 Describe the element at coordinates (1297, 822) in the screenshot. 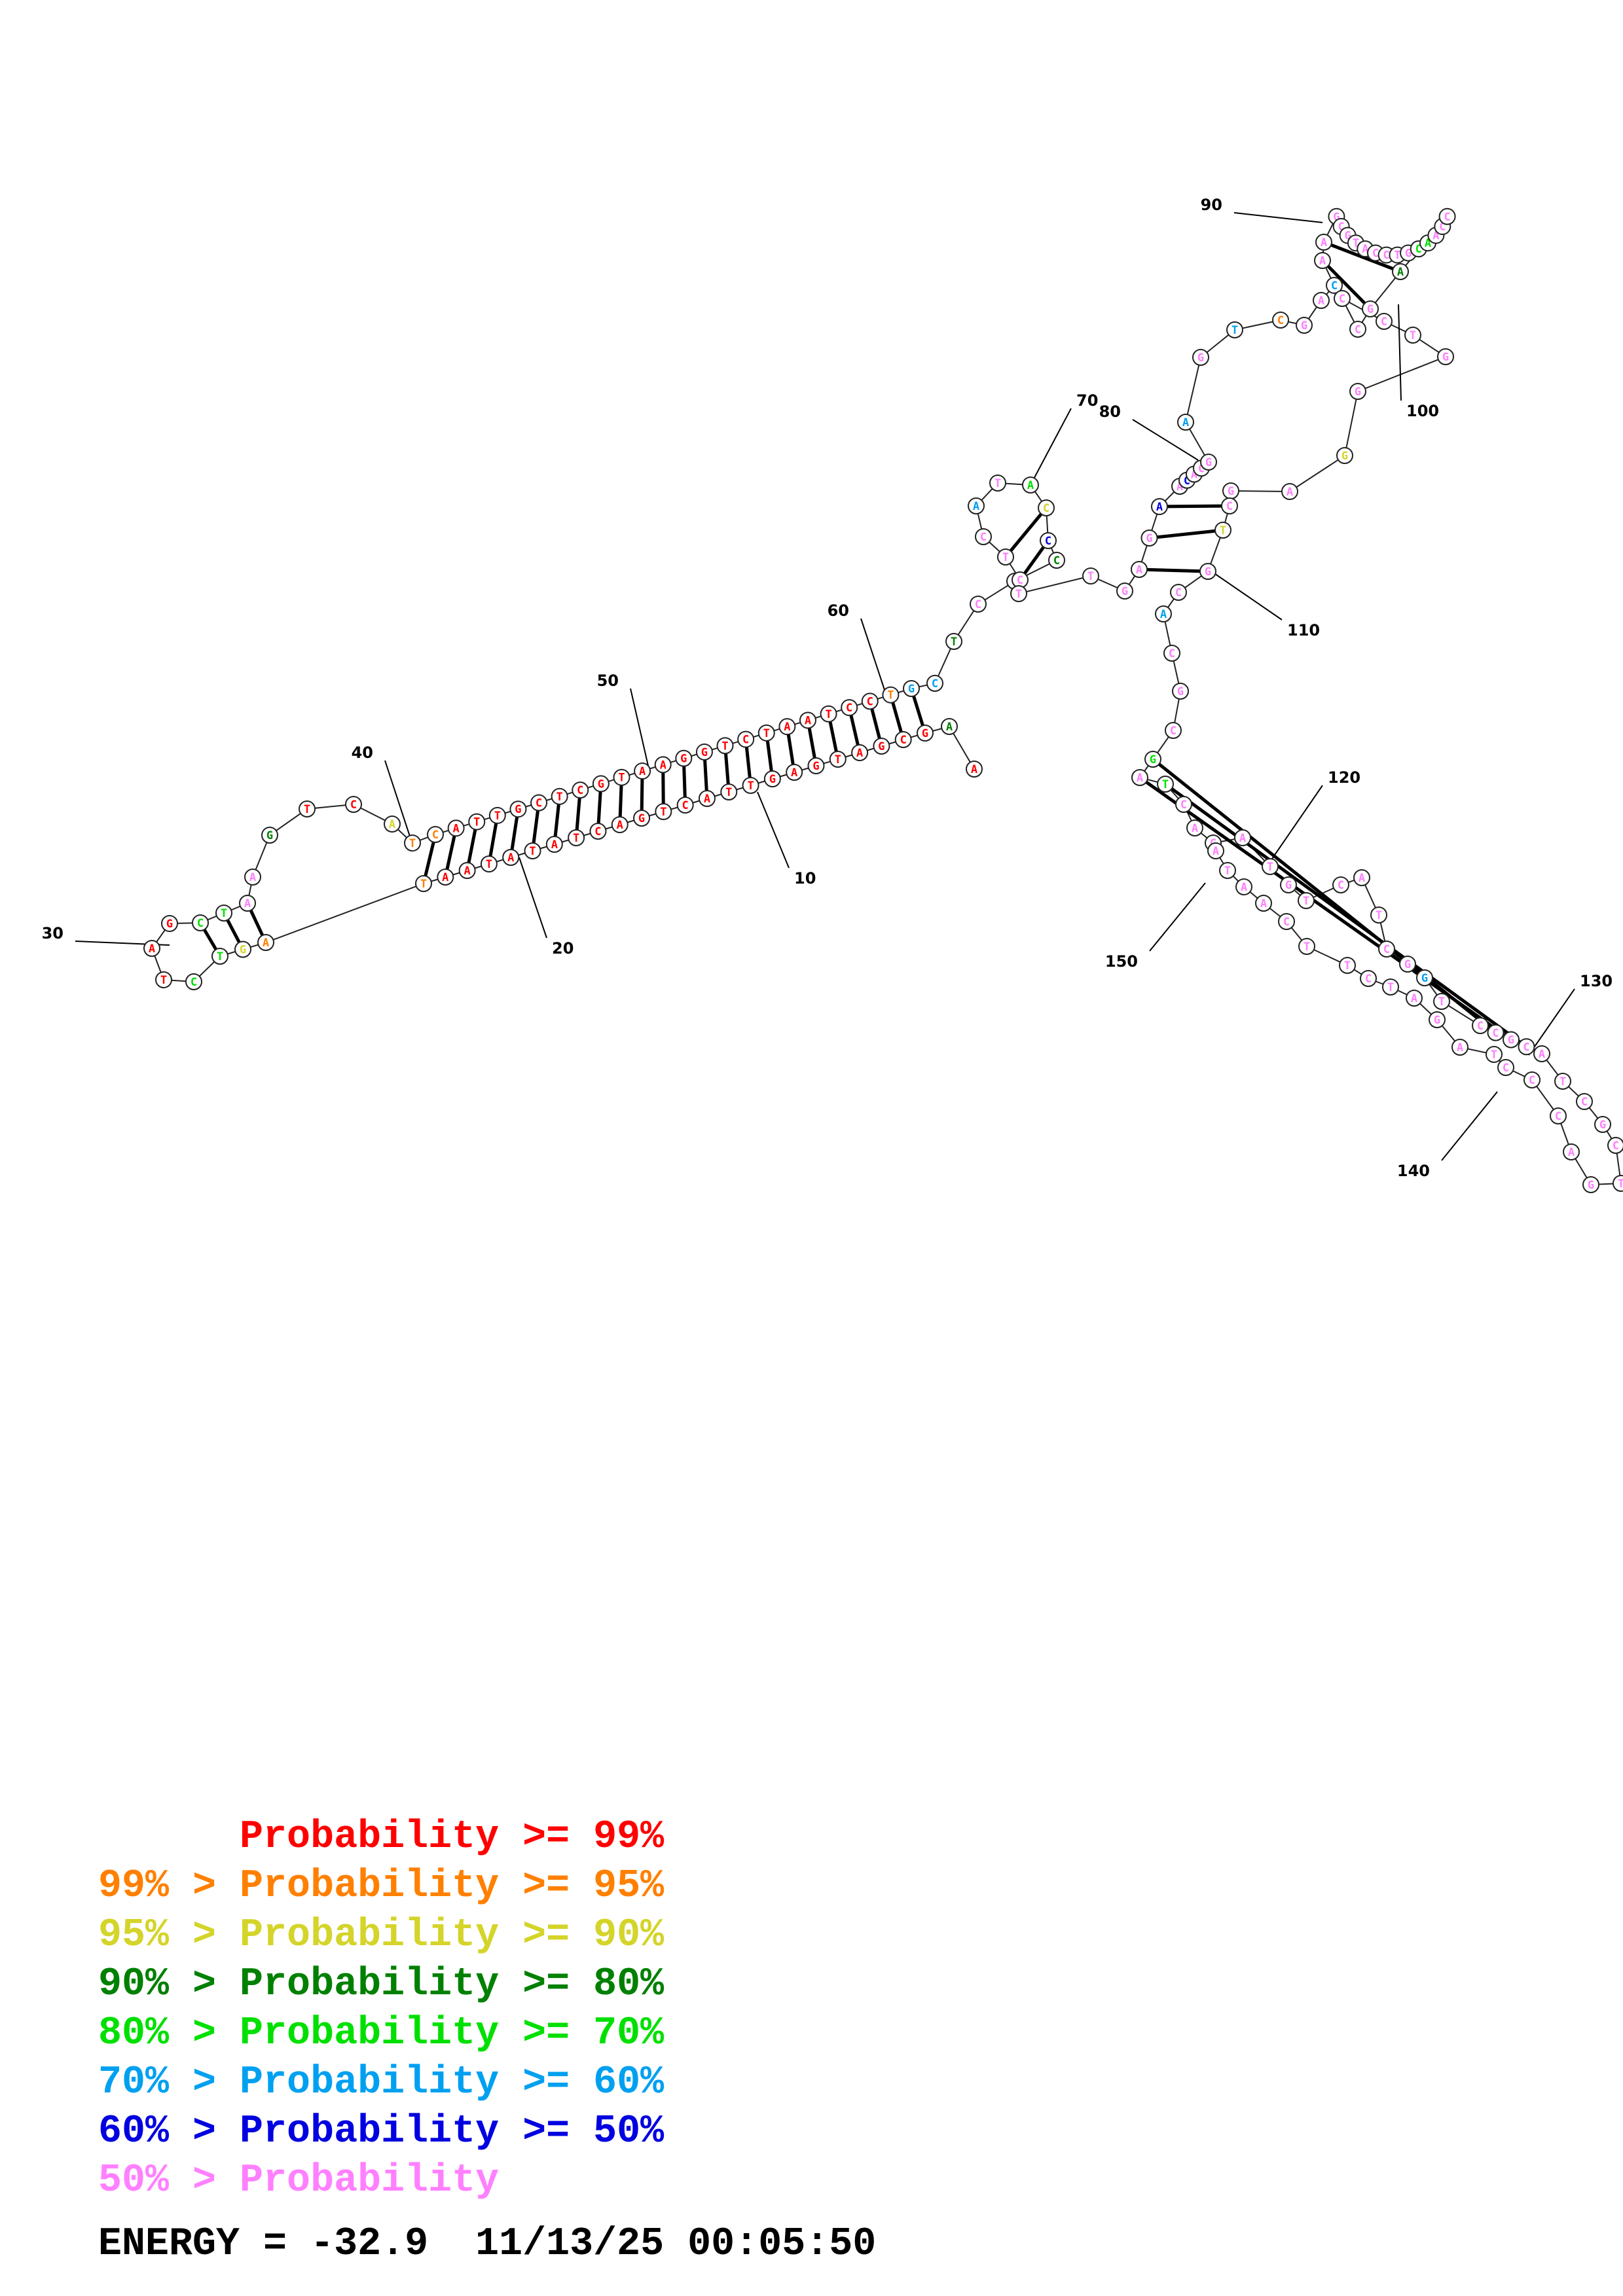

I see `position-tick-line` at that location.